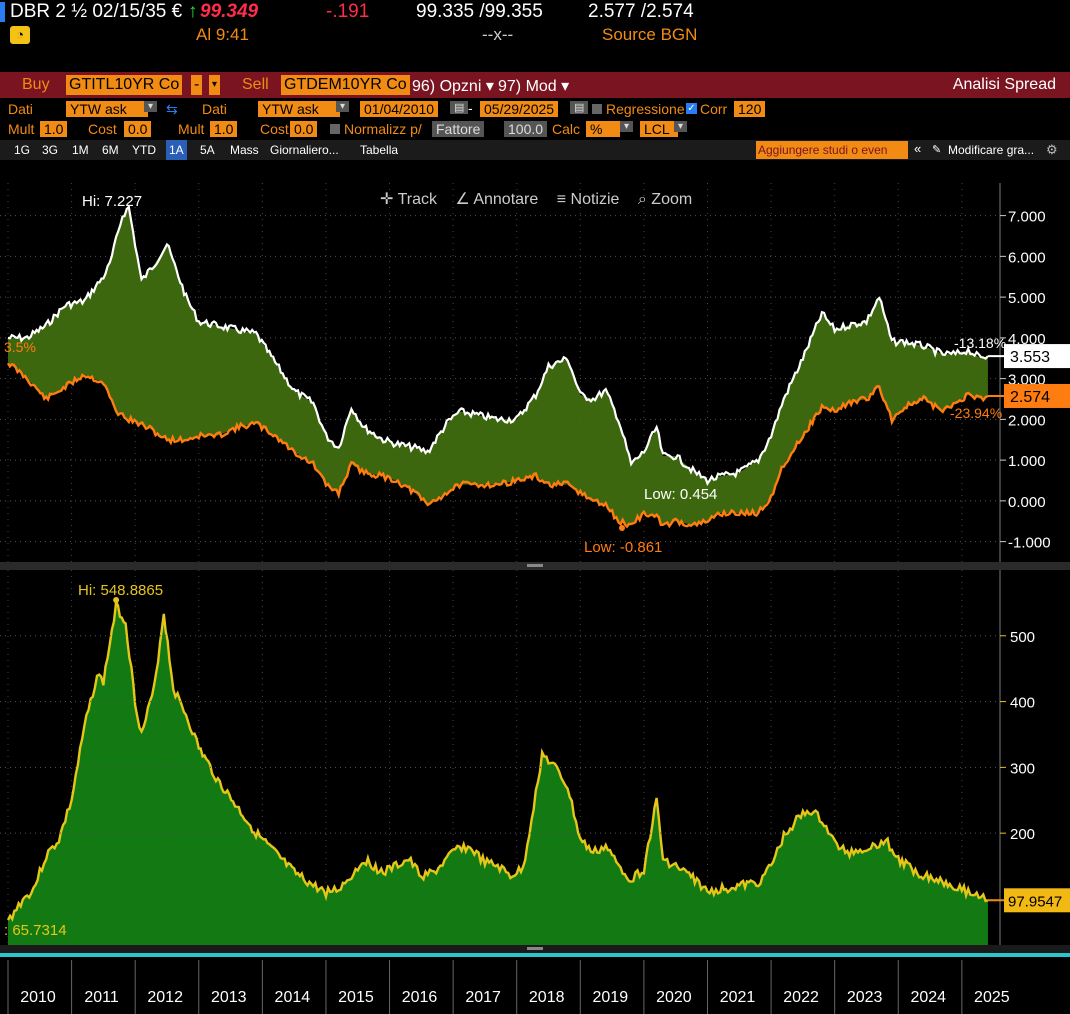 This screenshot has height=1014, width=1070. Describe the element at coordinates (110, 150) in the screenshot. I see `tf-6m: 6M` at that location.